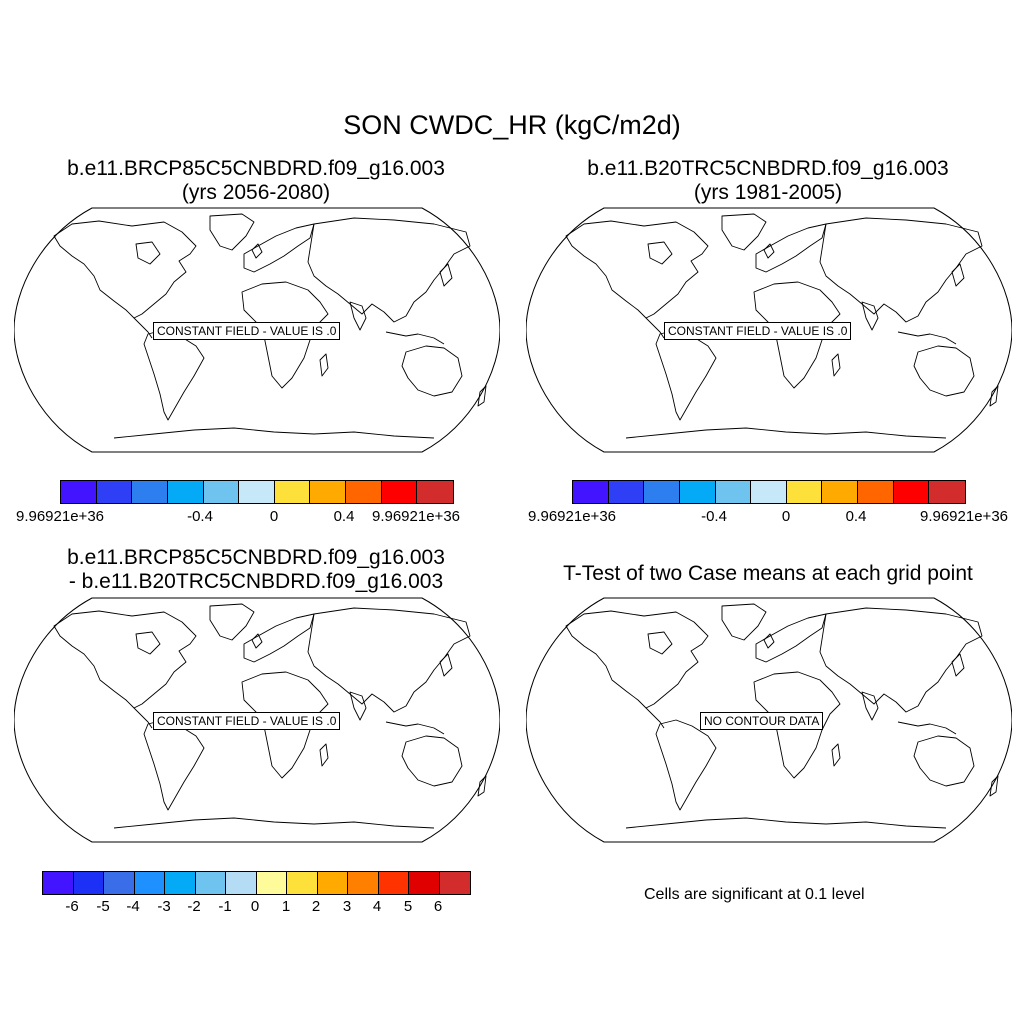 Image resolution: width=1024 pixels, height=1024 pixels. Describe the element at coordinates (686, 765) in the screenshot. I see `south-america-coast` at that location.